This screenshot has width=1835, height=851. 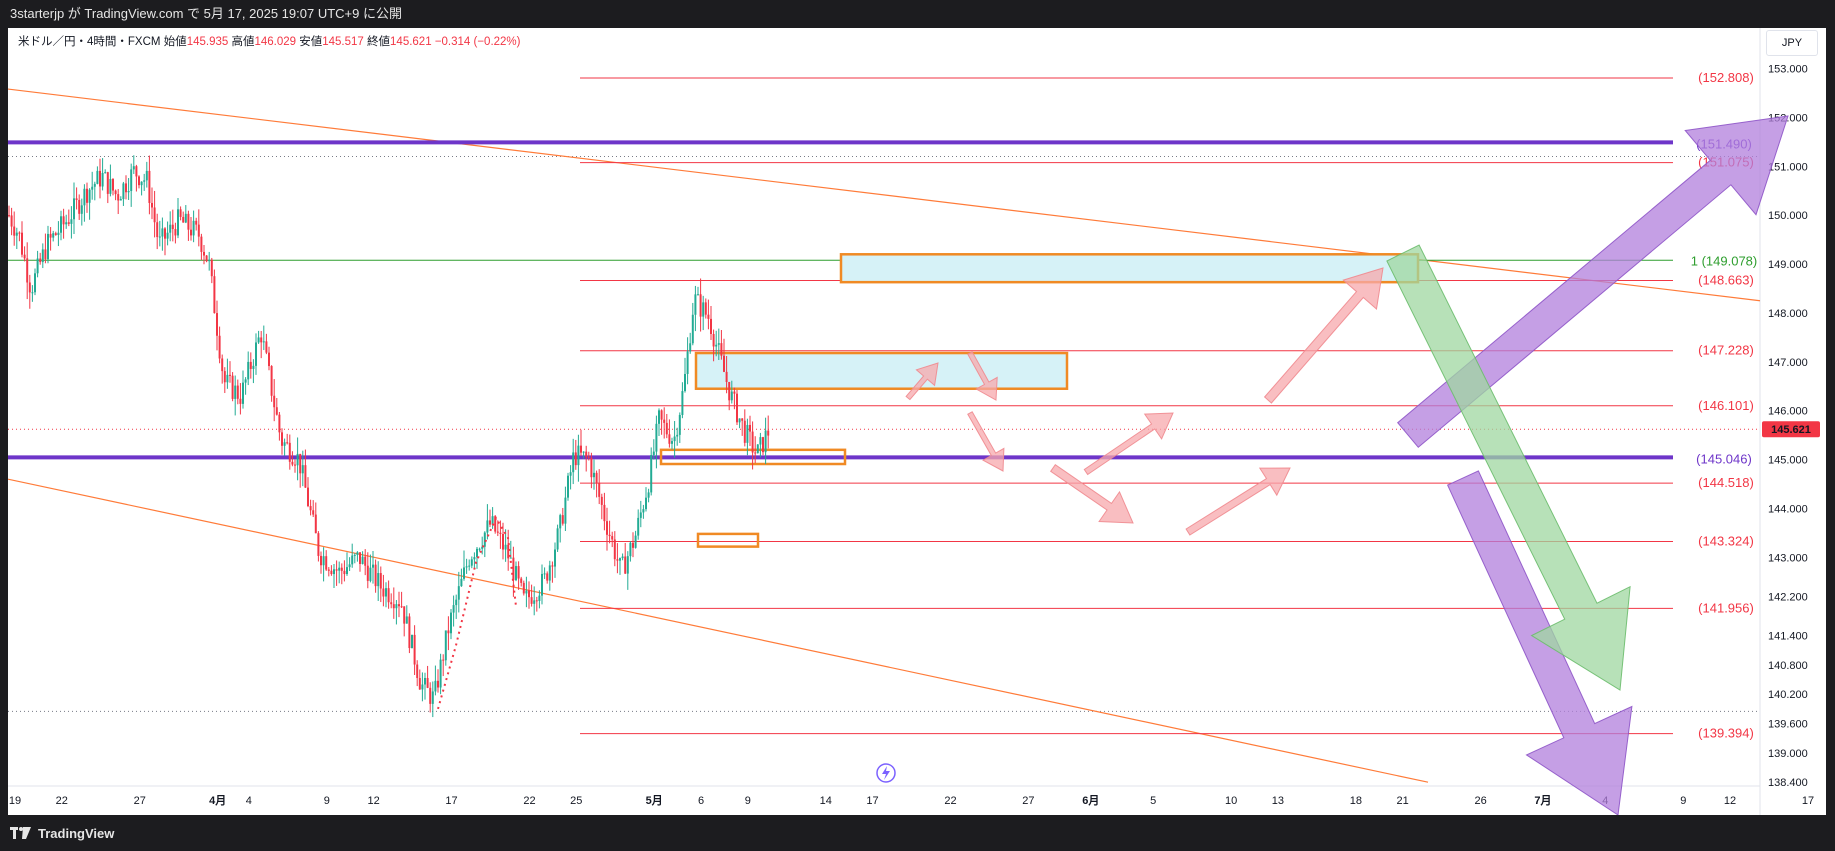 I want to click on x-tick-label: 4月, so click(x=217, y=800).